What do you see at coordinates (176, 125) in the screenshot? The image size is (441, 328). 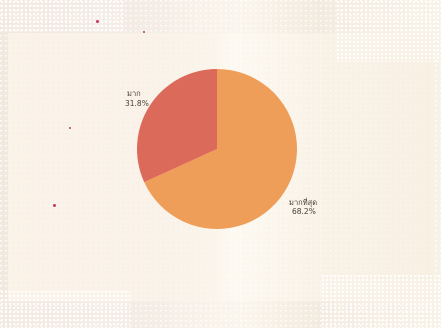 I see `pie-slice-mak` at bounding box center [176, 125].